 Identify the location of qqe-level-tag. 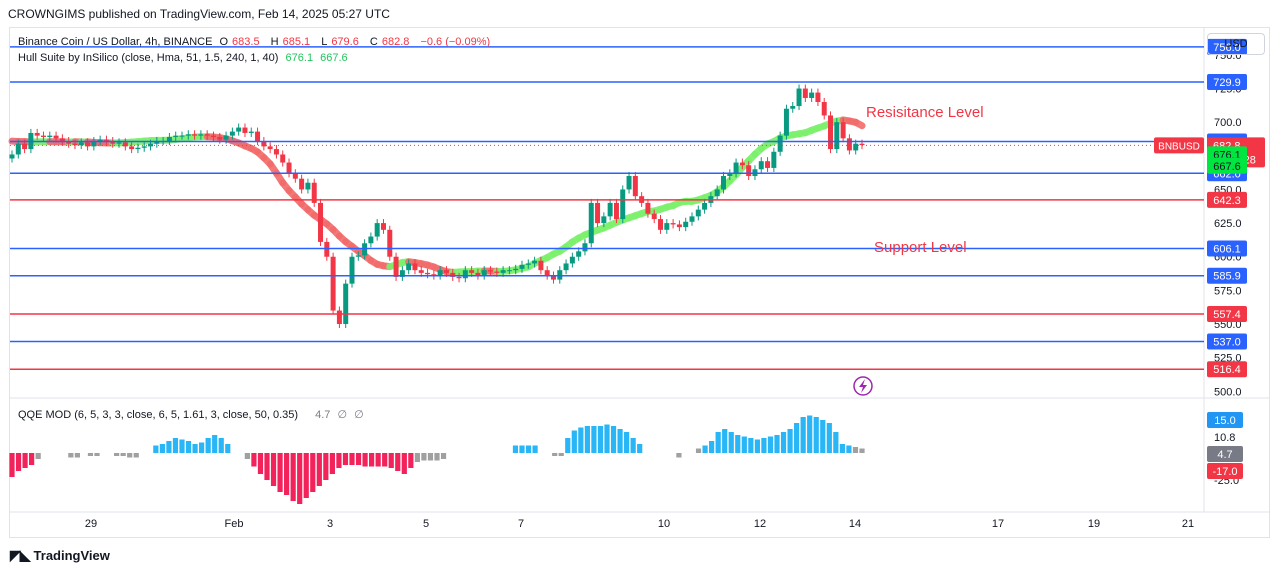
(1225, 454).